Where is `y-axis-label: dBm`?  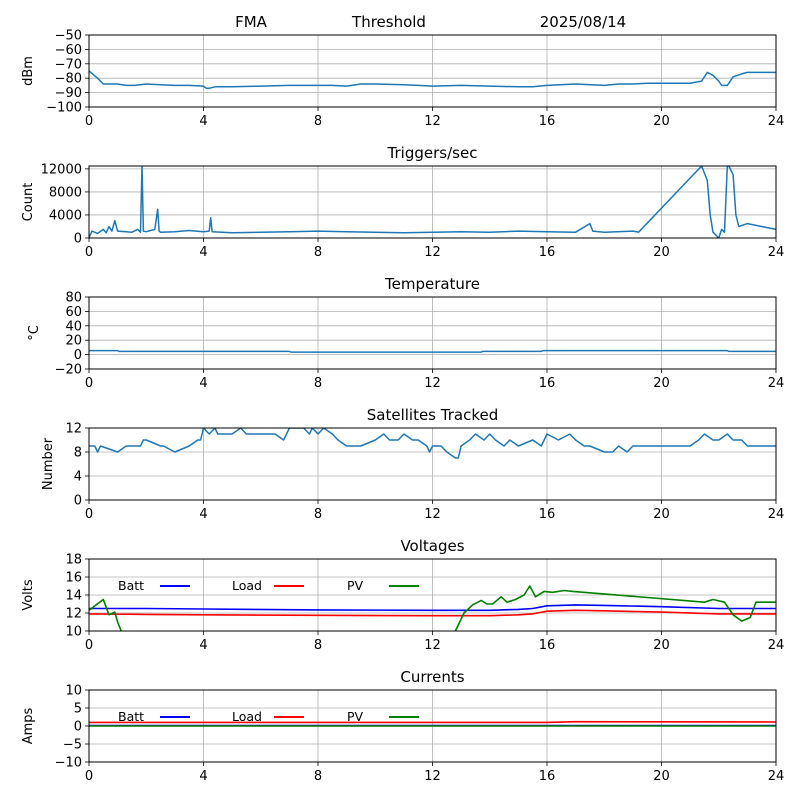
y-axis-label: dBm is located at coordinates (28, 71).